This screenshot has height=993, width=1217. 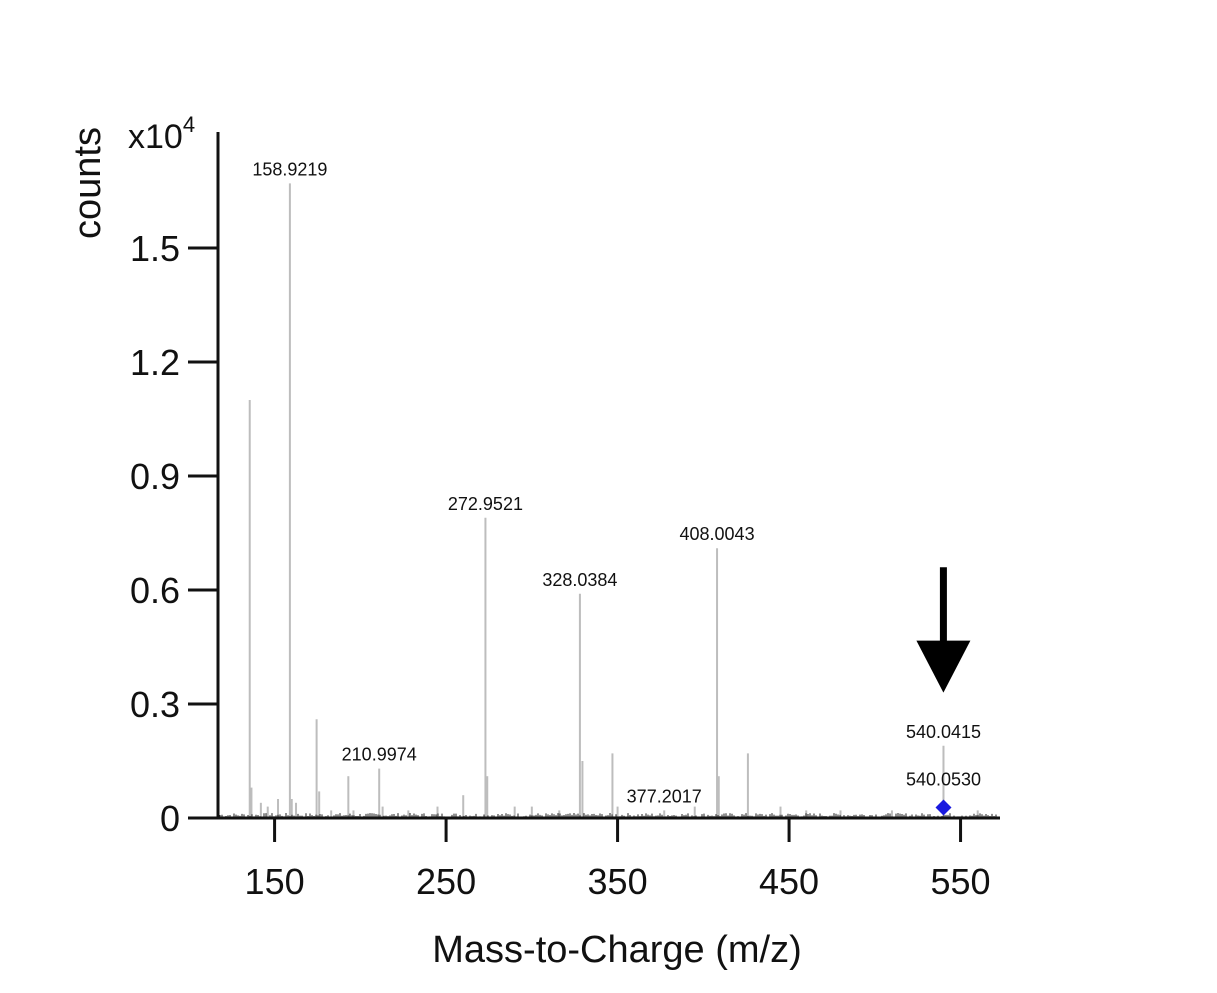 I want to click on marker-diamond, so click(x=943, y=807).